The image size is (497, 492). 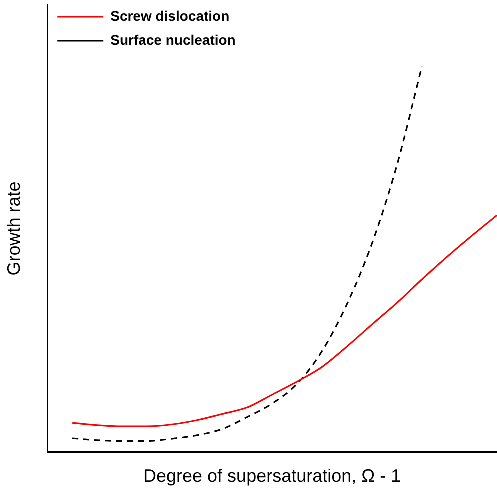 I want to click on y-axis-title: Growth rate, so click(x=14, y=229).